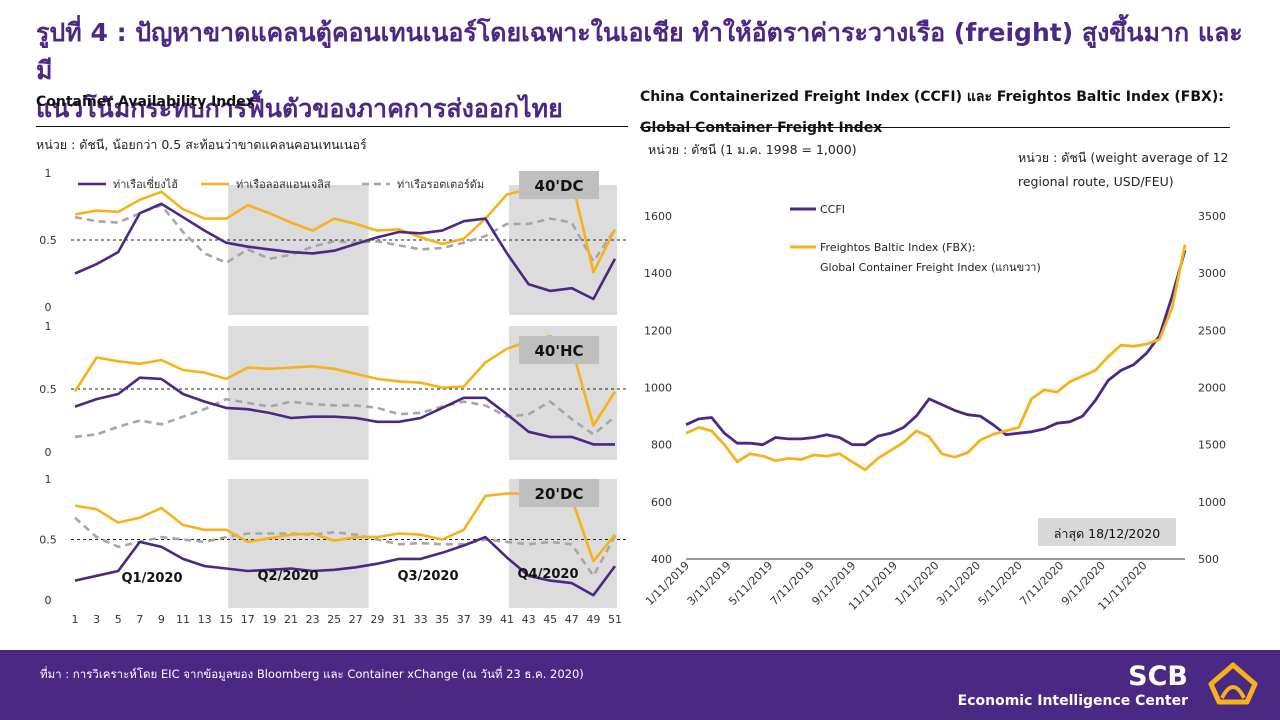  What do you see at coordinates (752, 149) in the screenshot?
I see `right-unit-left: หน่วย : ดัชนี (1 ม.ค. 1998 = 1,000)` at bounding box center [752, 149].